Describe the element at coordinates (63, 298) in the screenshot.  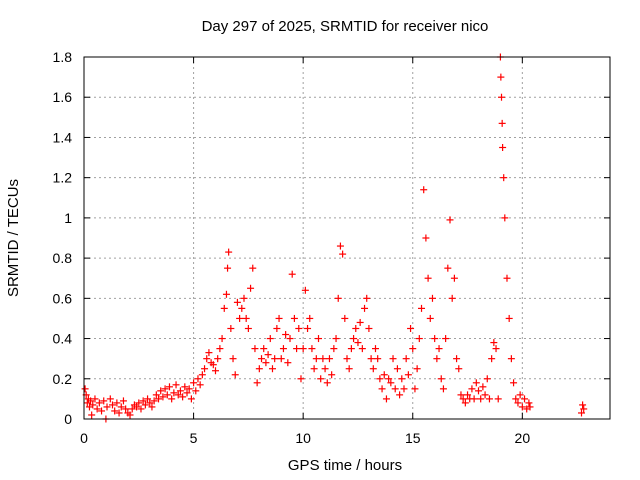
I see `y-tick-label: 0.6` at that location.